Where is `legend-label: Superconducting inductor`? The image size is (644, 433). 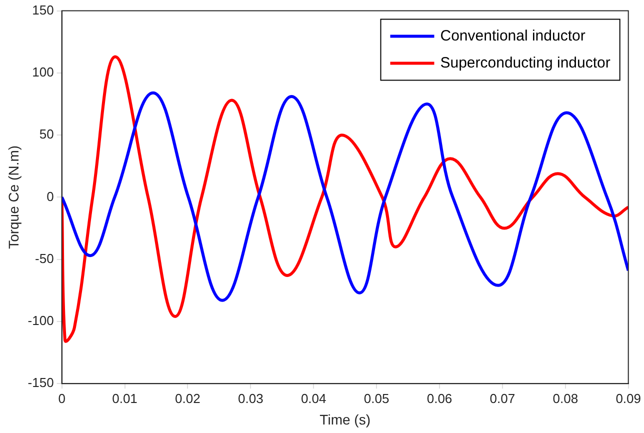
legend-label: Superconducting inductor is located at coordinates (525, 63).